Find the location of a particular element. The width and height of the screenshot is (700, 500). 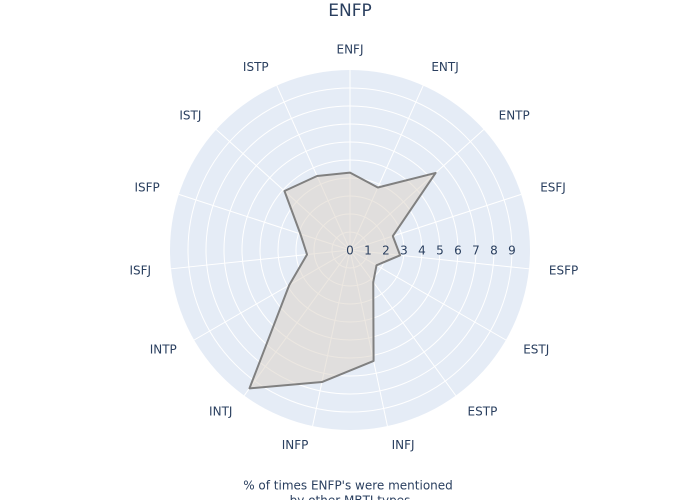

caption-line: % of times ENFP's were mentioned is located at coordinates (348, 486).